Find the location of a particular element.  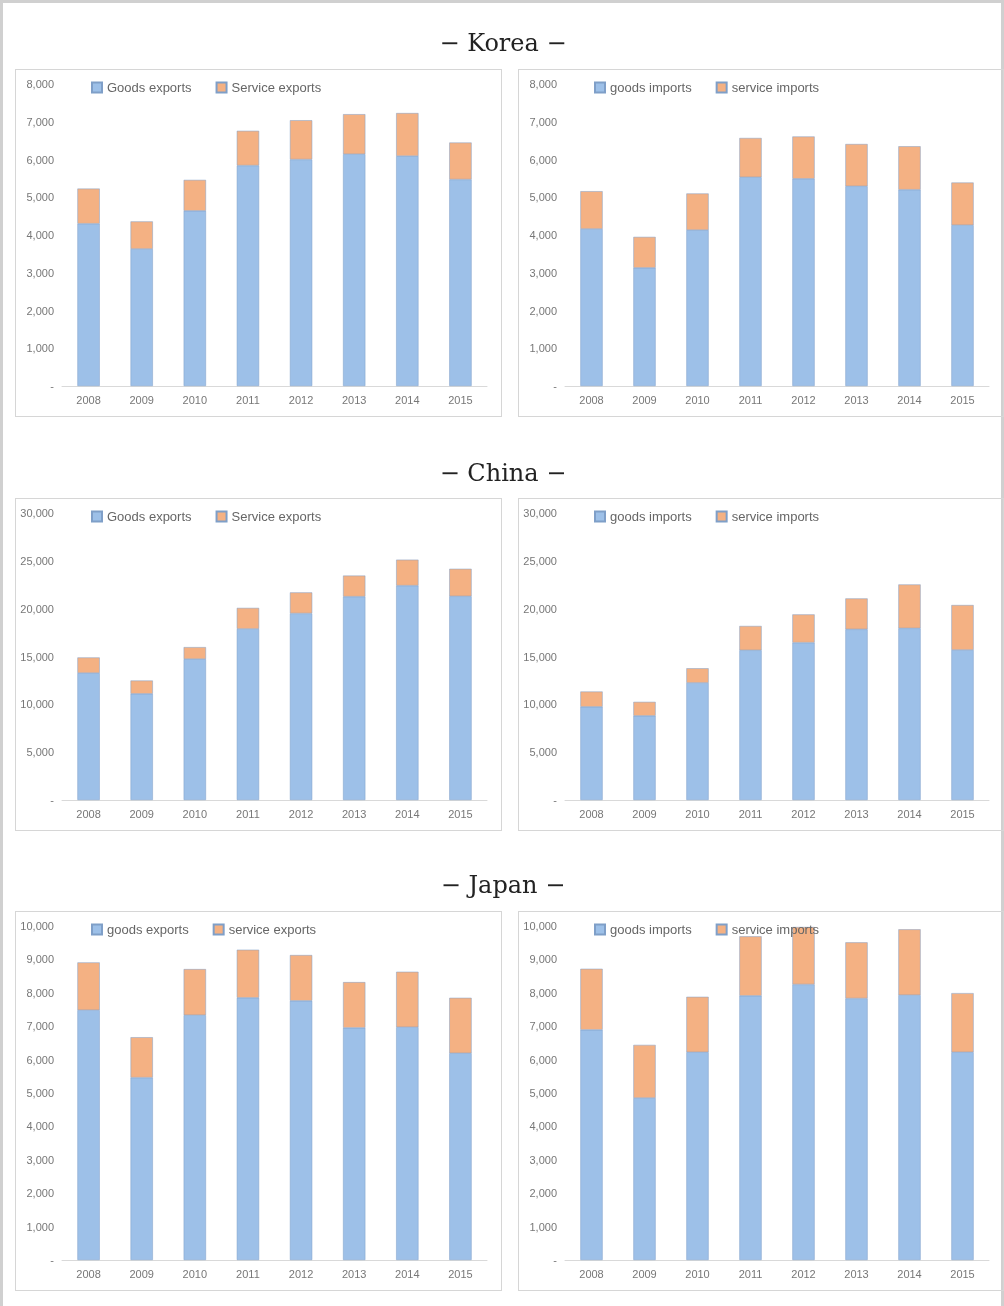

legend-label: goods exports is located at coordinates (148, 929).